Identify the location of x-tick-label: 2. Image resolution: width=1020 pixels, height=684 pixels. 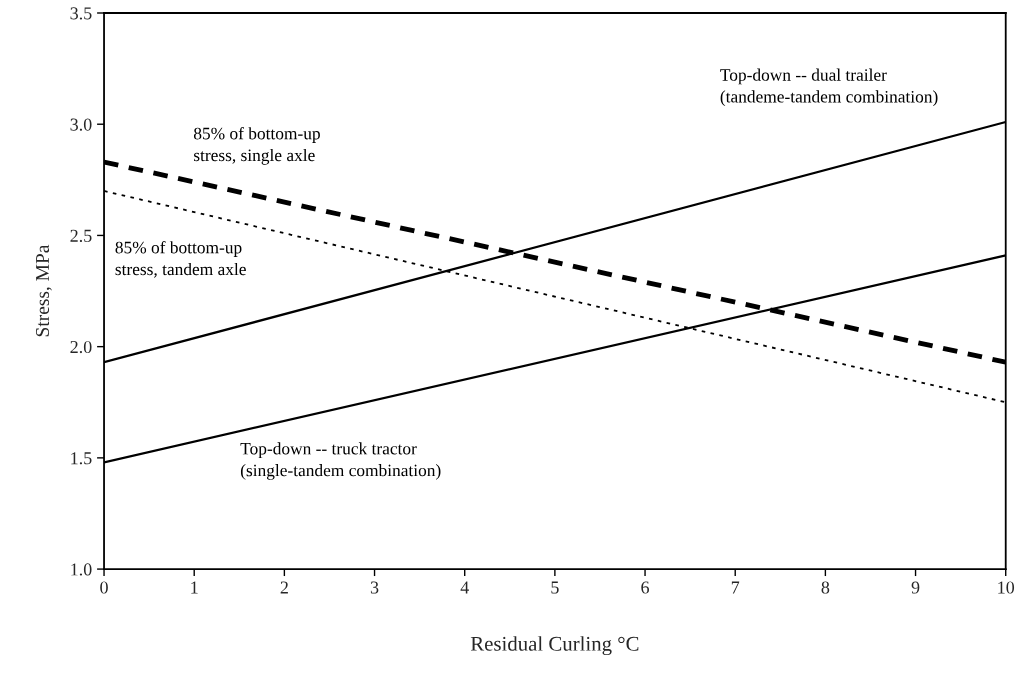
(284, 587).